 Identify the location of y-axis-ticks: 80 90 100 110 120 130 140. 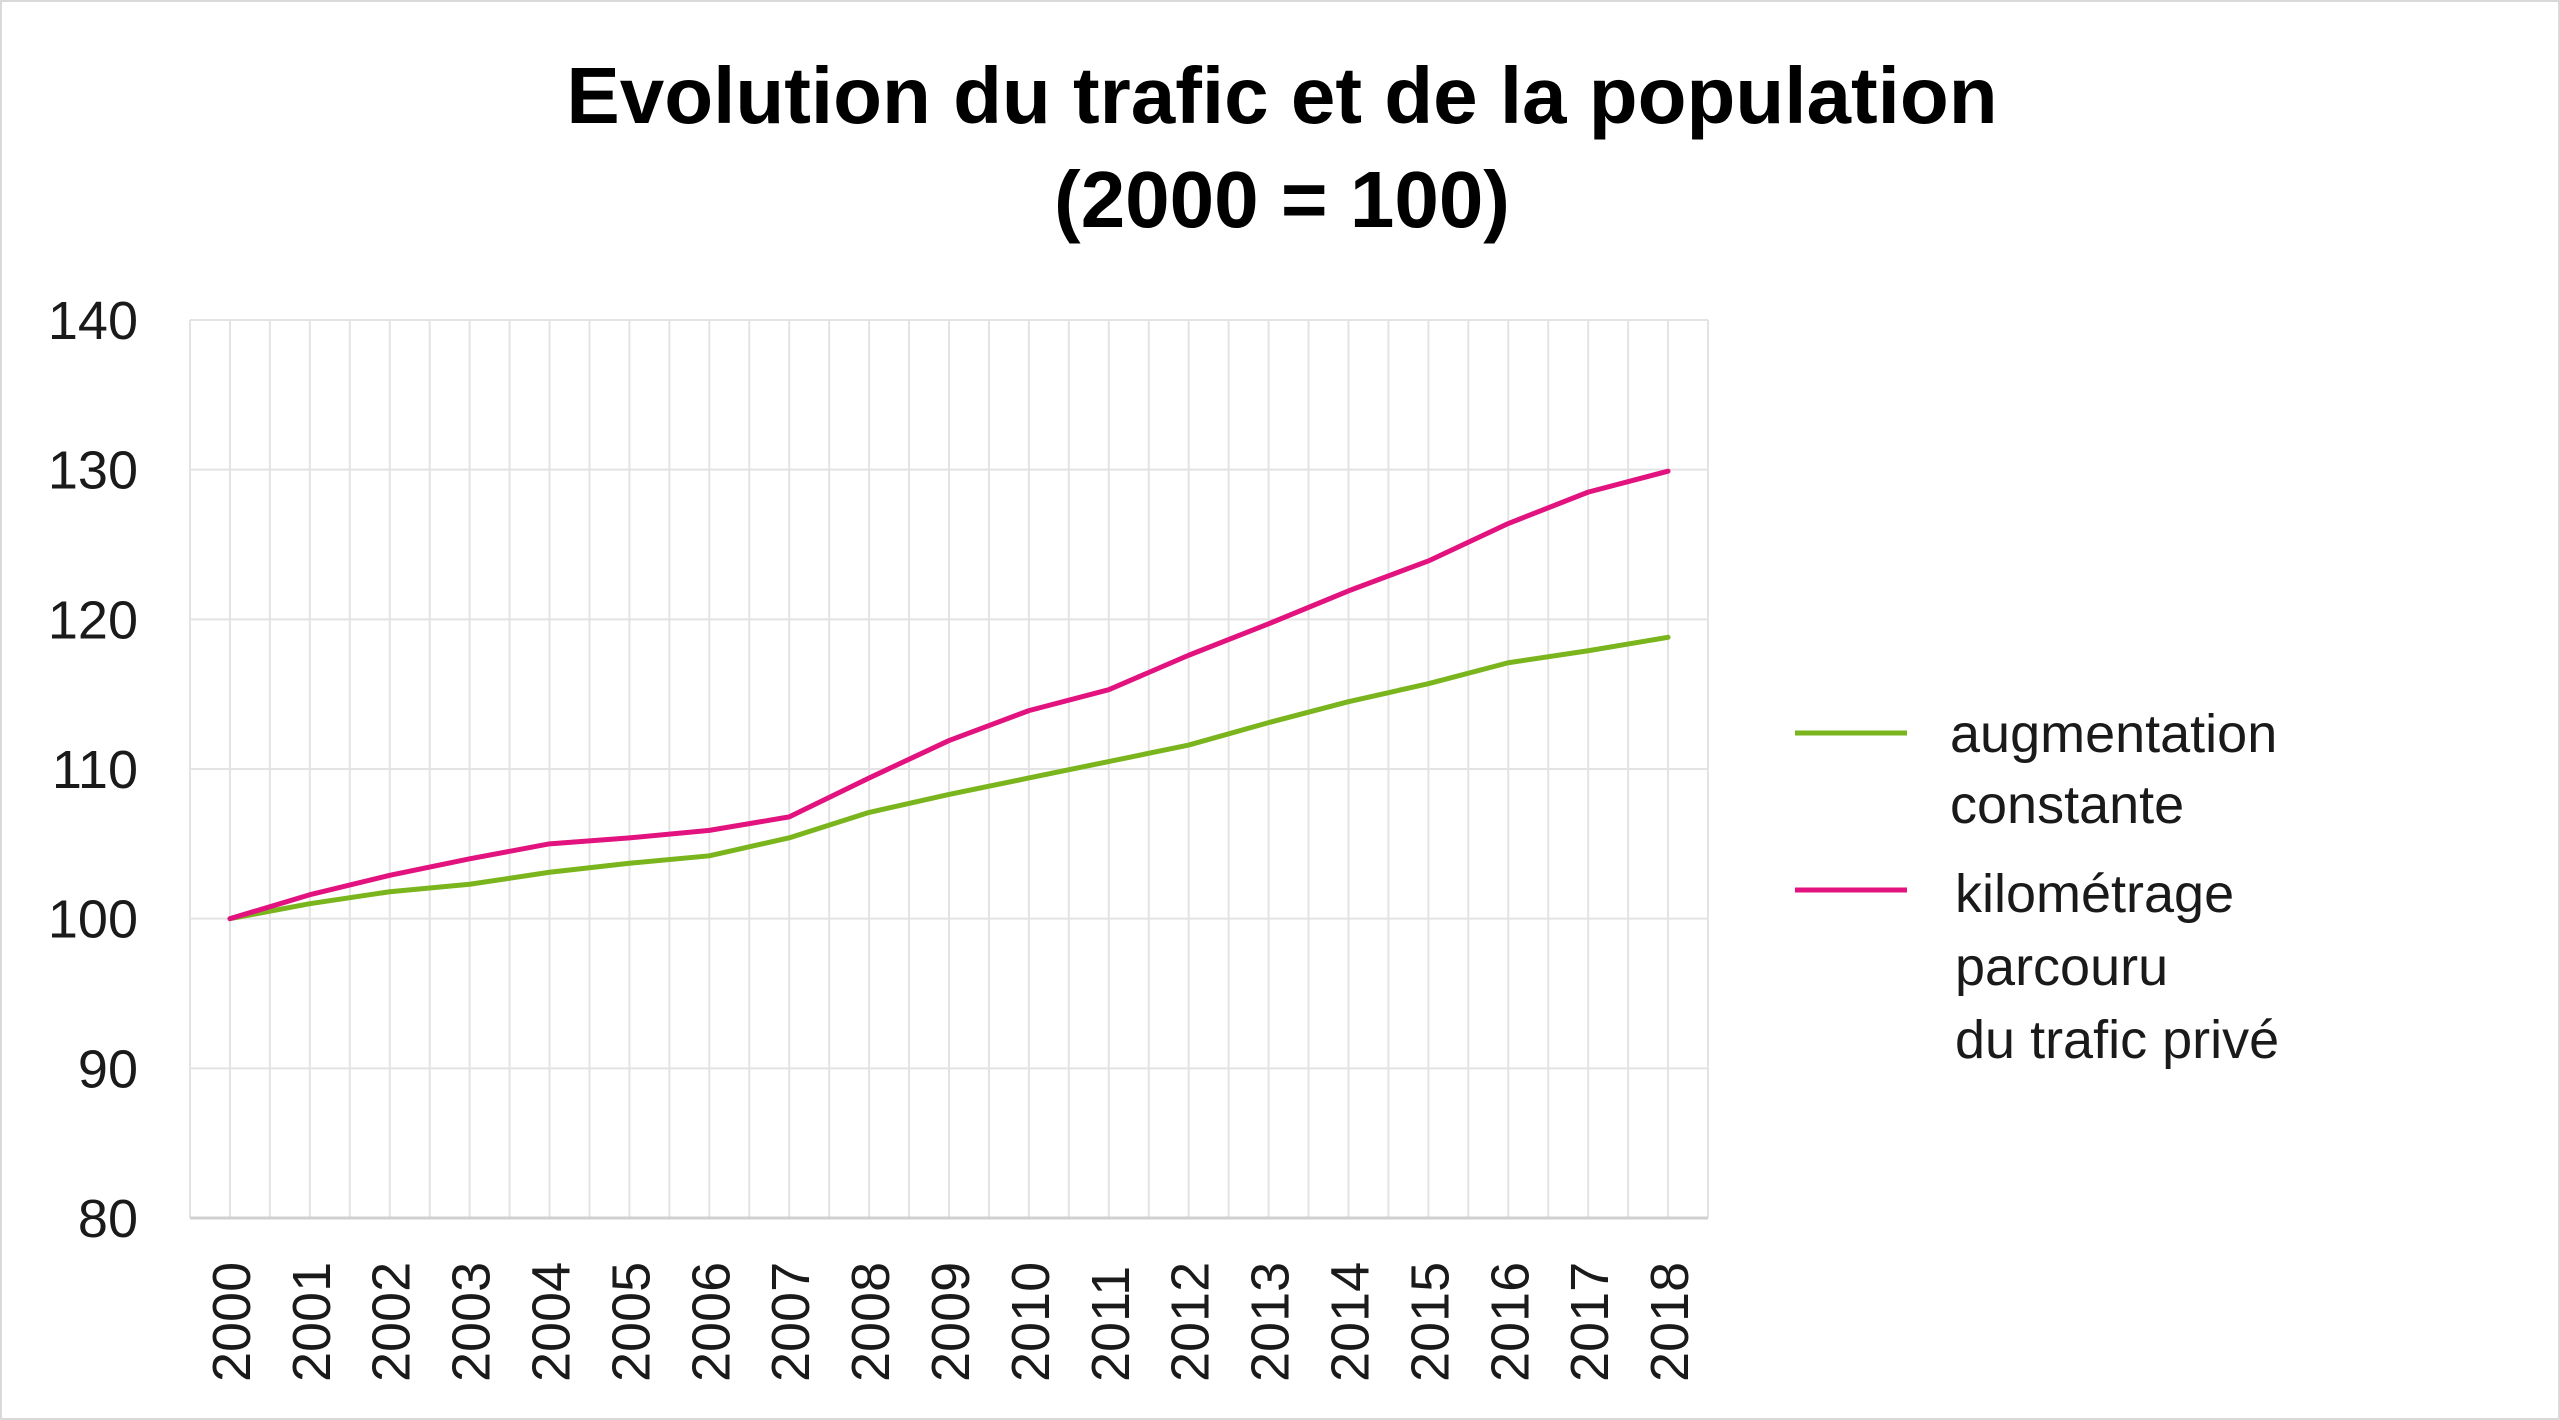
(93, 770).